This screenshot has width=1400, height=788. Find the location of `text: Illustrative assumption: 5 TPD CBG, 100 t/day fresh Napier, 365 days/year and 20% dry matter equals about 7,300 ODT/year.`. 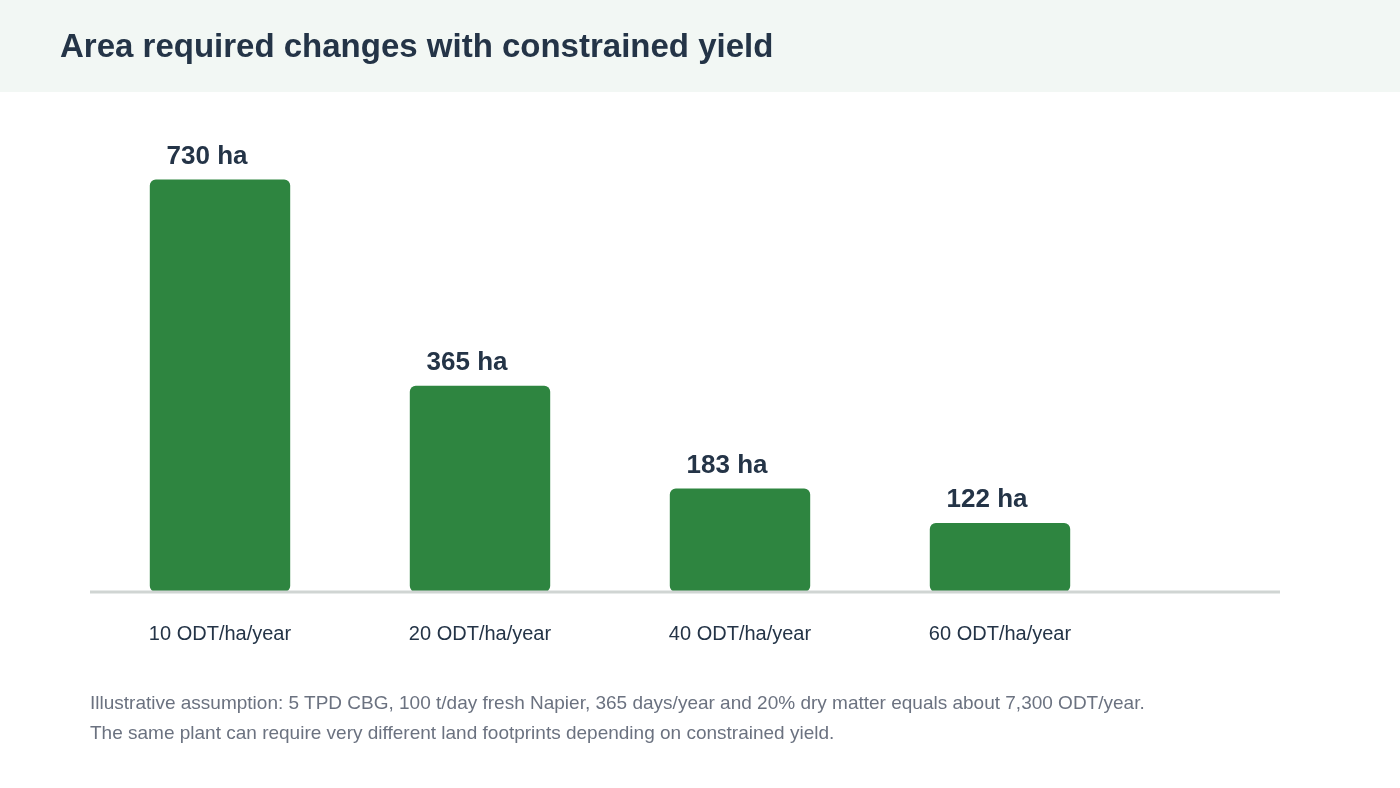

text: Illustrative assumption: 5 TPD CBG, 100 t/day fresh Napier, 365 days/year and 20% dry matter equals about 7,300 ODT/year. is located at coordinates (617, 703).